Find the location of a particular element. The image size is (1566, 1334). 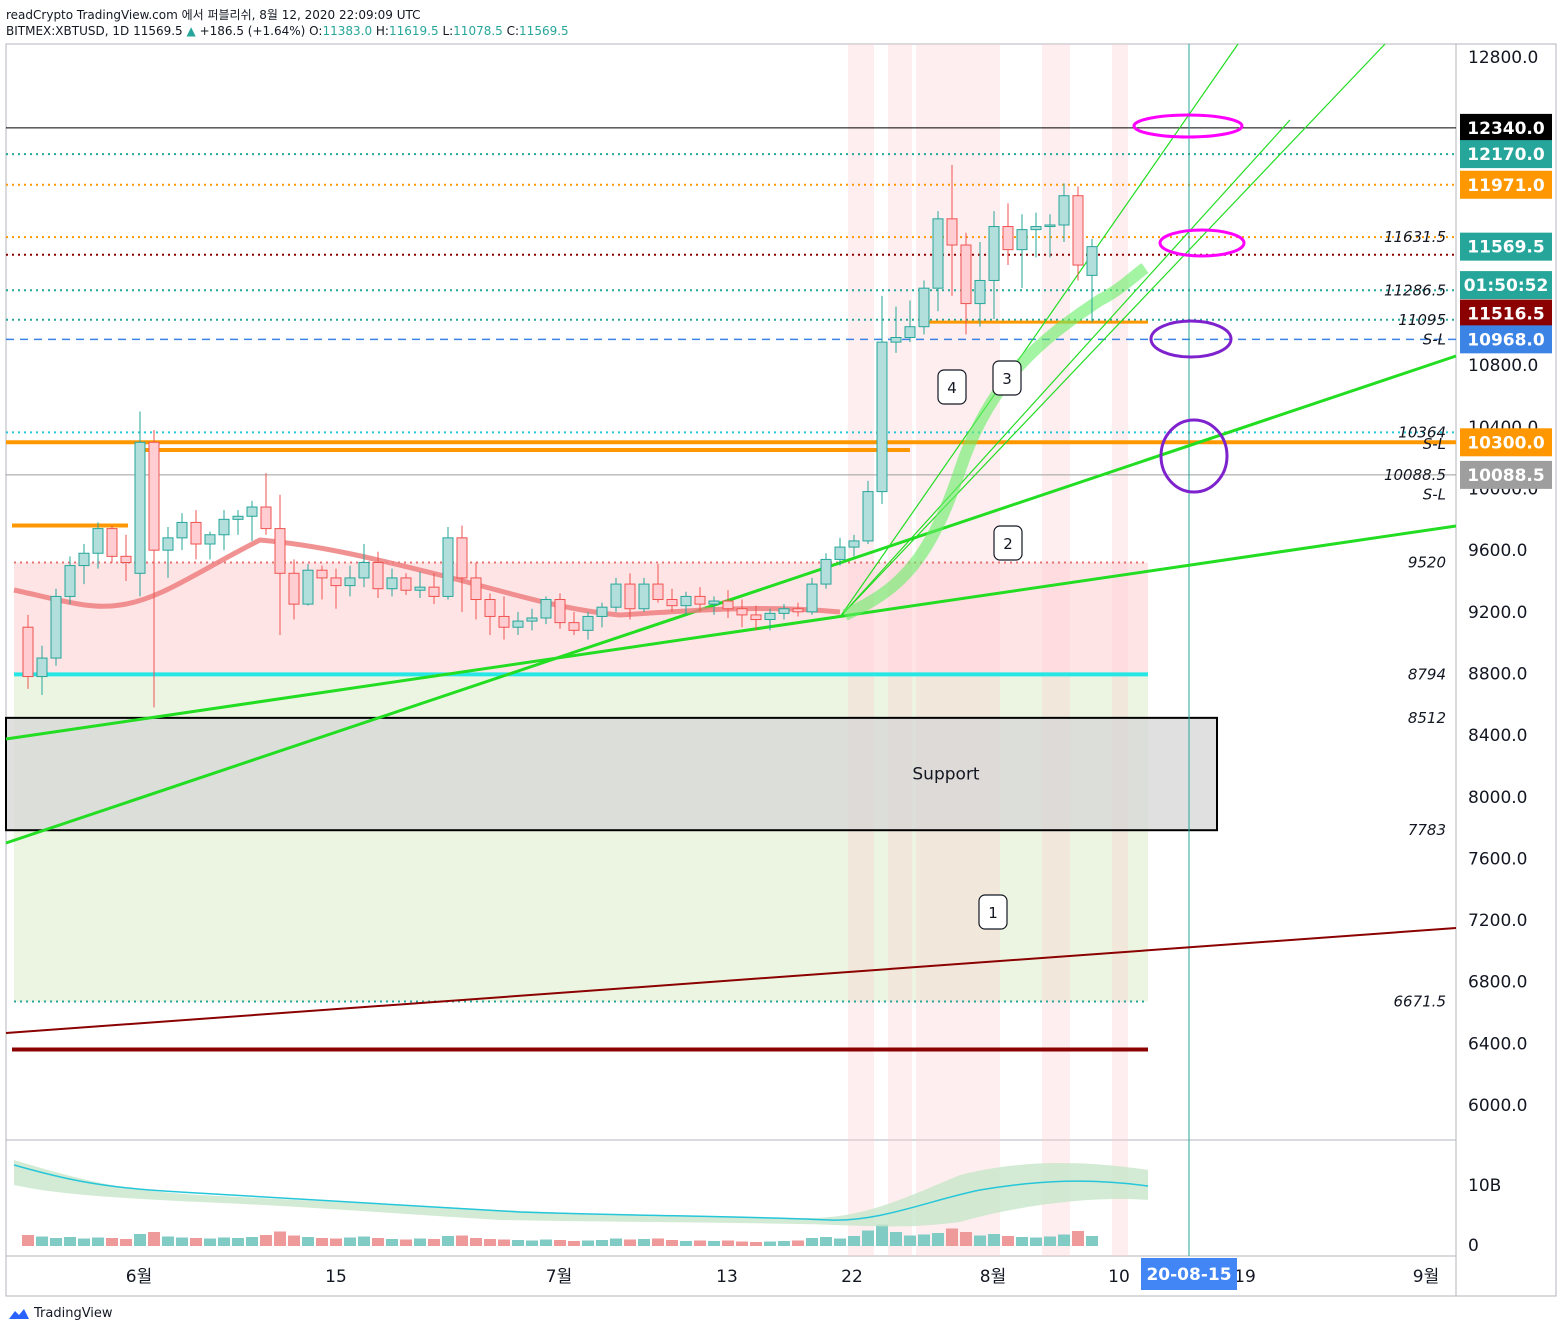

level-label: 7783 is located at coordinates (1427, 830).